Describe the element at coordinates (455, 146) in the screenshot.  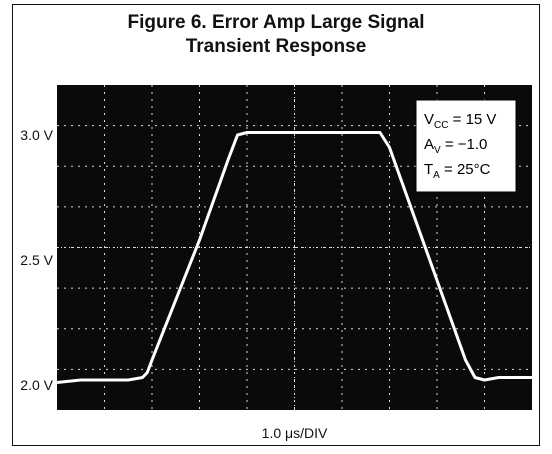
I see `condition-text: AV = −1.0` at that location.